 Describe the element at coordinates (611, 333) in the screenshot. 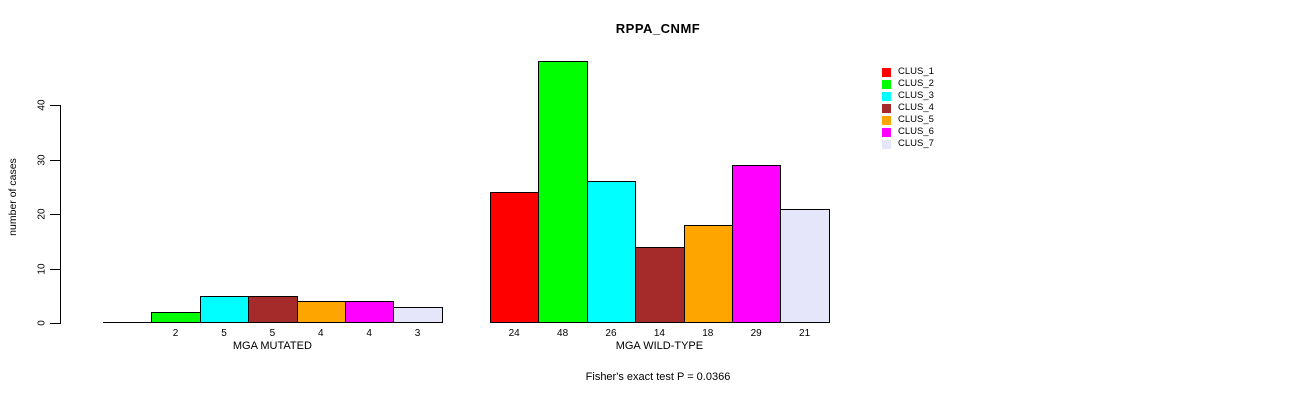

I see `bar-value-label: 26` at that location.